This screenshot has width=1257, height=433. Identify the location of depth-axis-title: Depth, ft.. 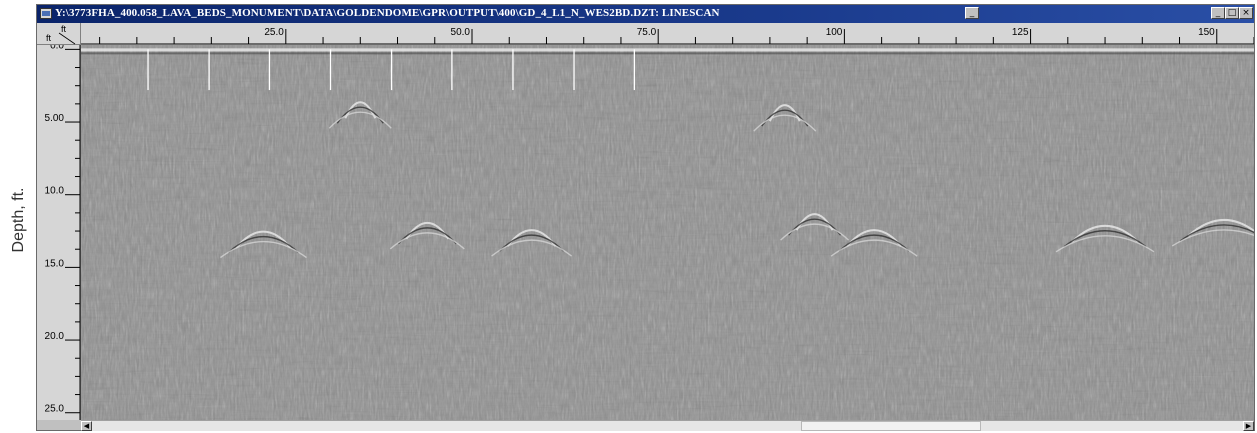
(18, 220).